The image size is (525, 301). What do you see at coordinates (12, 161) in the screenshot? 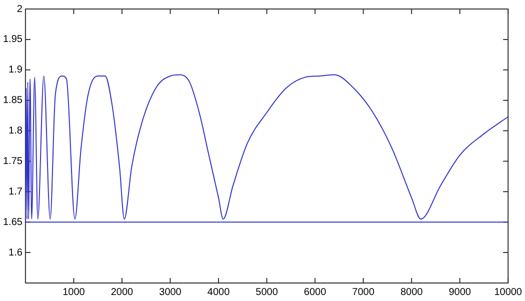
I see `y-tick-label: 1.75` at bounding box center [12, 161].